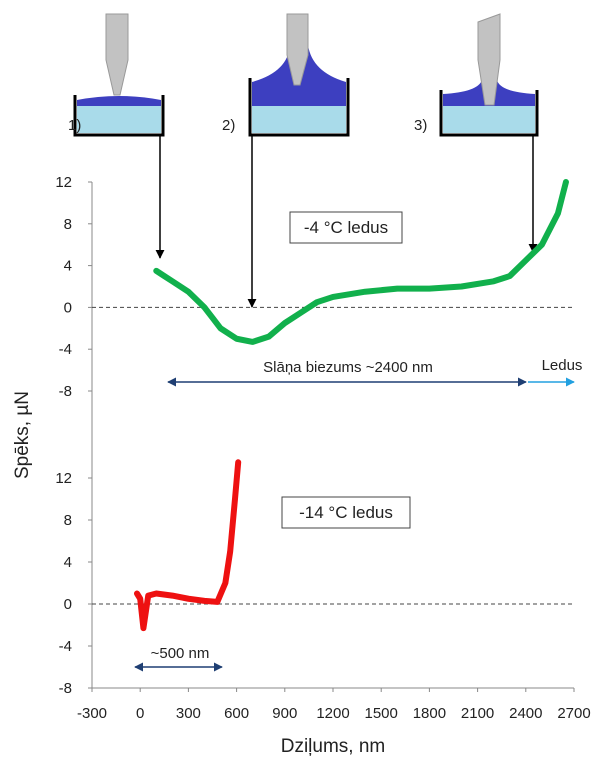 The width and height of the screenshot is (601, 768). Describe the element at coordinates (477, 713) in the screenshot. I see `x-tick-label: 2100` at that location.